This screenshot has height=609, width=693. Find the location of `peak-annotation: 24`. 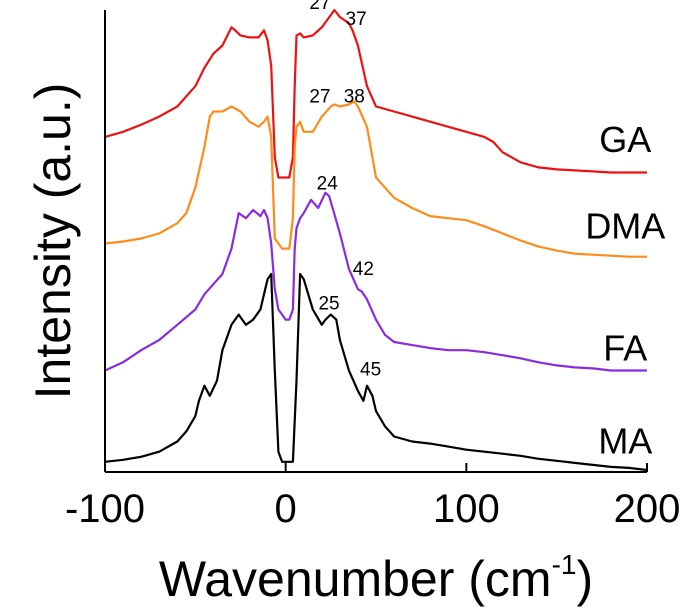

peak-annotation: 24 is located at coordinates (328, 184).